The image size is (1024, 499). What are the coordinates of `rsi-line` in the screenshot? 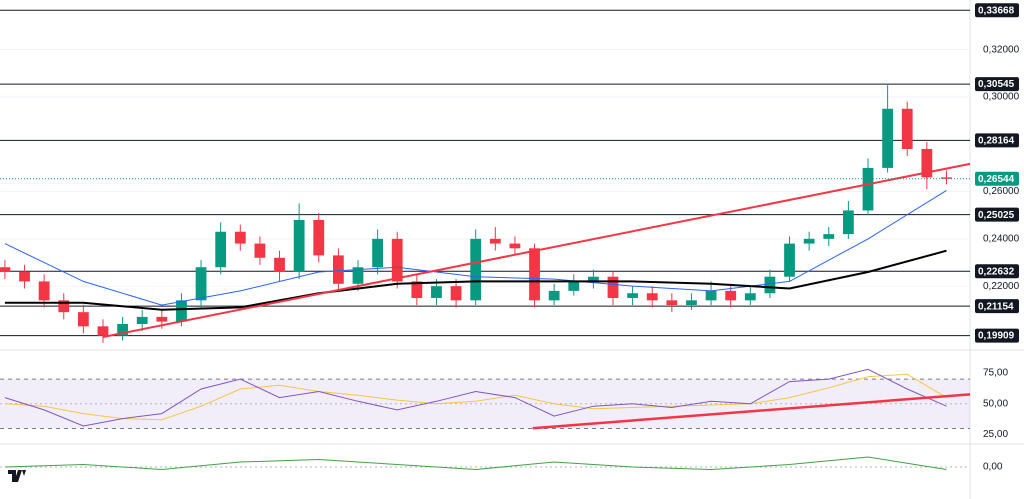 It's located at (475, 397).